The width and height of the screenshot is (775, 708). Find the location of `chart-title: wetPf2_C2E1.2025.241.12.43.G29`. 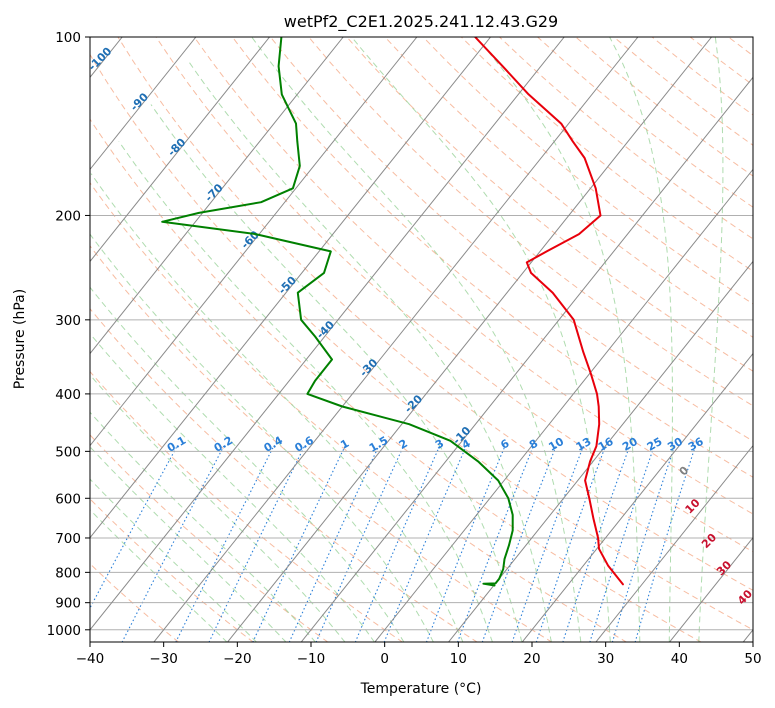

chart-title: wetPf2_C2E1.2025.241.12.43.G29 is located at coordinates (421, 22).